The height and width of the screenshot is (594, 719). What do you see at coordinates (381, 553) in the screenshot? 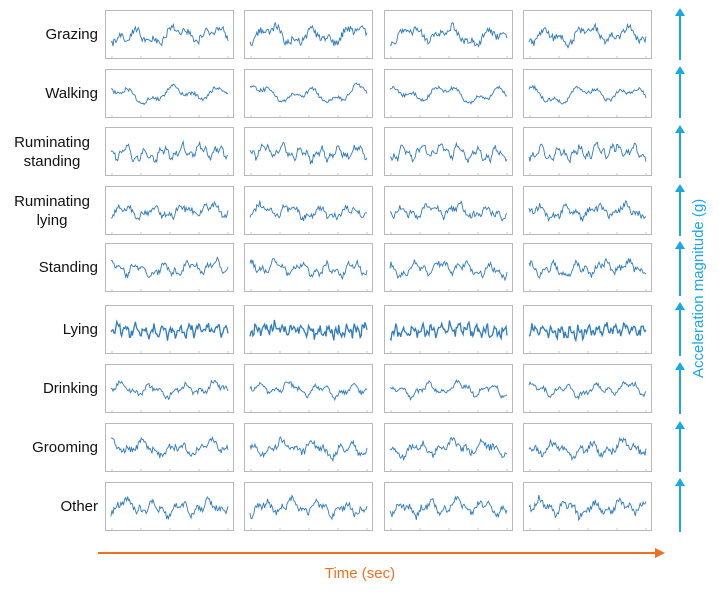
I see `time-axis-arrow` at bounding box center [381, 553].